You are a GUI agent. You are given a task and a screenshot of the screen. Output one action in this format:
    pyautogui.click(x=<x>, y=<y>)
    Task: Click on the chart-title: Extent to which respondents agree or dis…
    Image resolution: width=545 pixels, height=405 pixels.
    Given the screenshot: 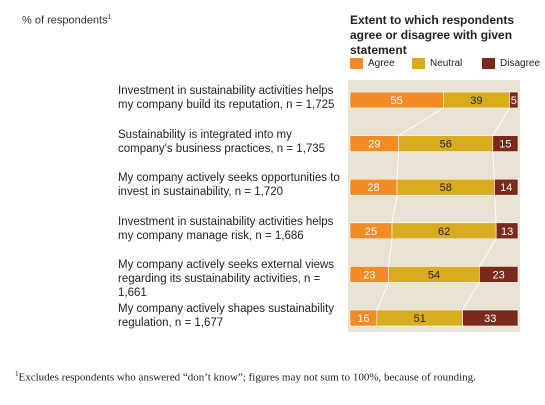 What is the action you would take?
    pyautogui.click(x=432, y=35)
    